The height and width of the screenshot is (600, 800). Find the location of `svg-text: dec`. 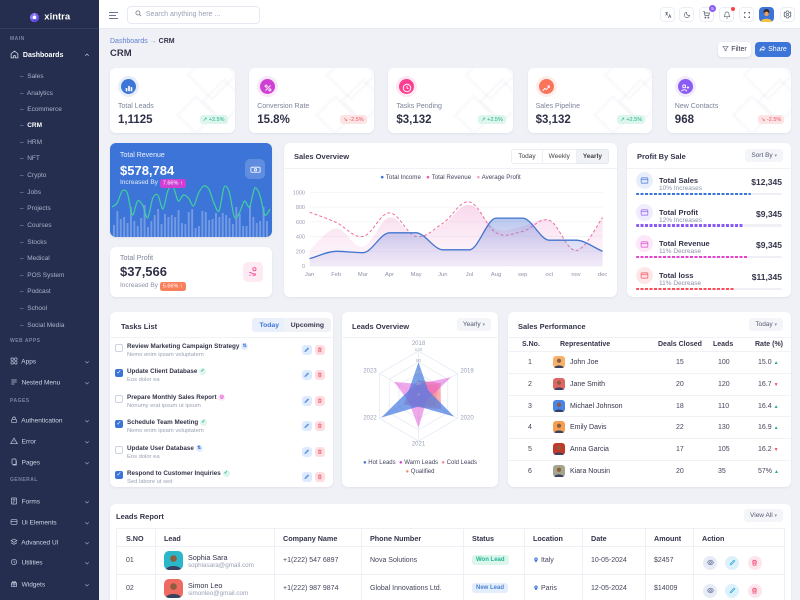

svg-text: dec is located at coordinates (602, 275).